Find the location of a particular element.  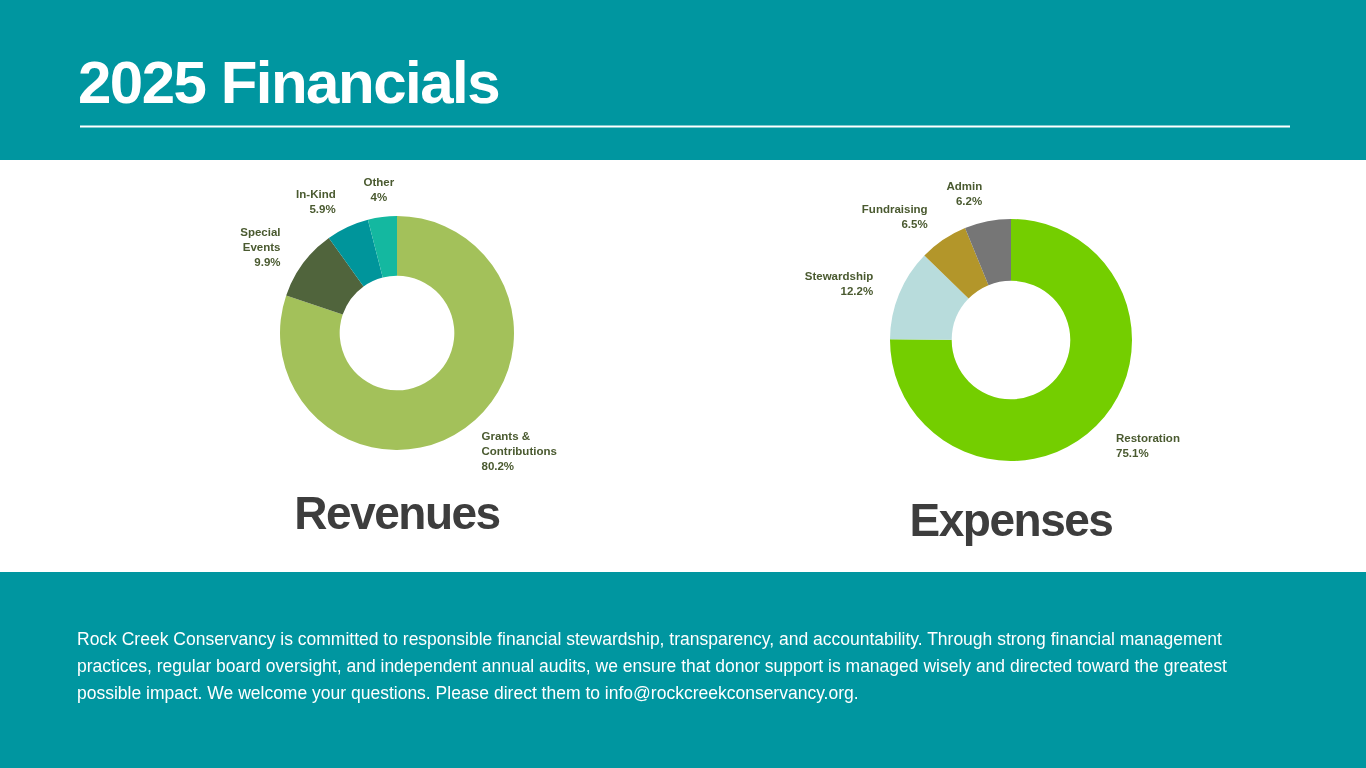

text: Rock Creek Conservancy is committed to responsible financial stewardship, transparency, and accountability. Through strong financial management practices, regular board oversight, and independent annual audits, we ensure that donor support is managed wisely and directed toward the greatest possible impact. We welcome your questions. Please direct them to info@rockcreekconservancy.org. is located at coordinates (652, 666).